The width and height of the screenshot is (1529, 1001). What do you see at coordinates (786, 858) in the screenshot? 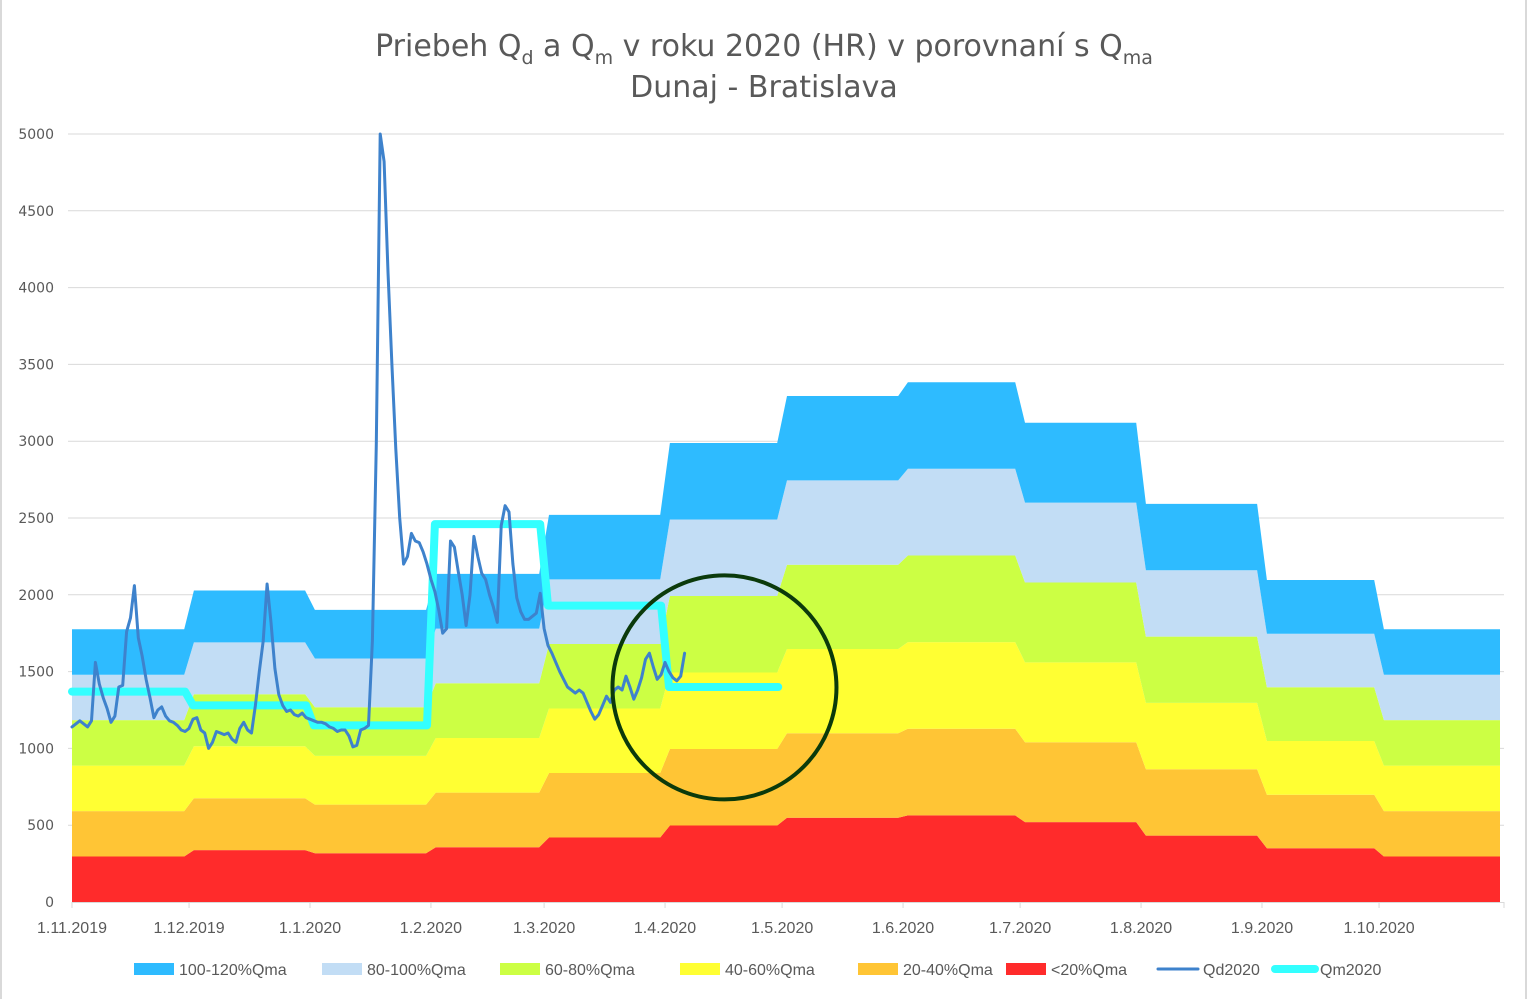
I see `band--20-qma` at bounding box center [786, 858].